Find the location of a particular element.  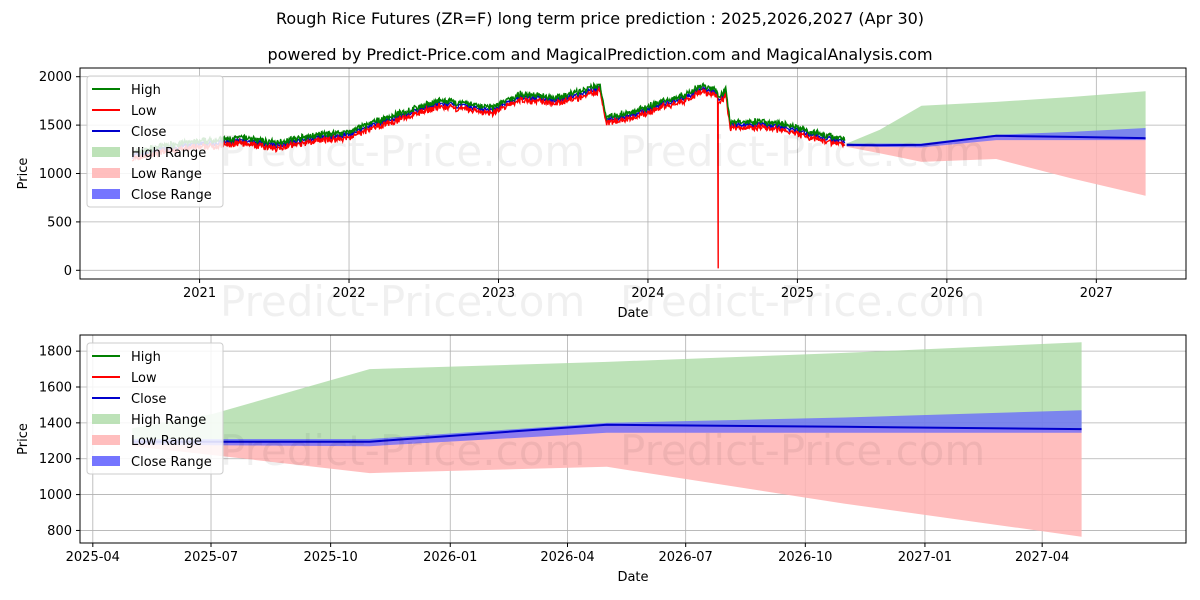

x-tick-label: 2023 is located at coordinates (498, 293).